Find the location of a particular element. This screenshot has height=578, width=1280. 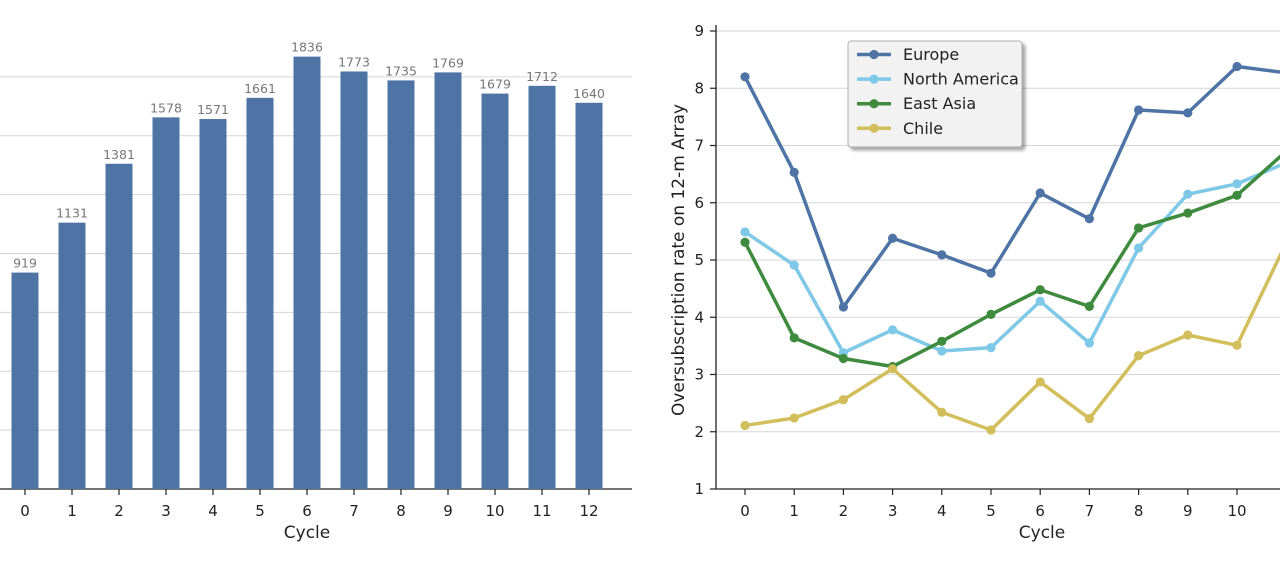

line-chart-x-ticks: 0 1 2 3 4 5 6 7 8 9 10 is located at coordinates (993, 504).